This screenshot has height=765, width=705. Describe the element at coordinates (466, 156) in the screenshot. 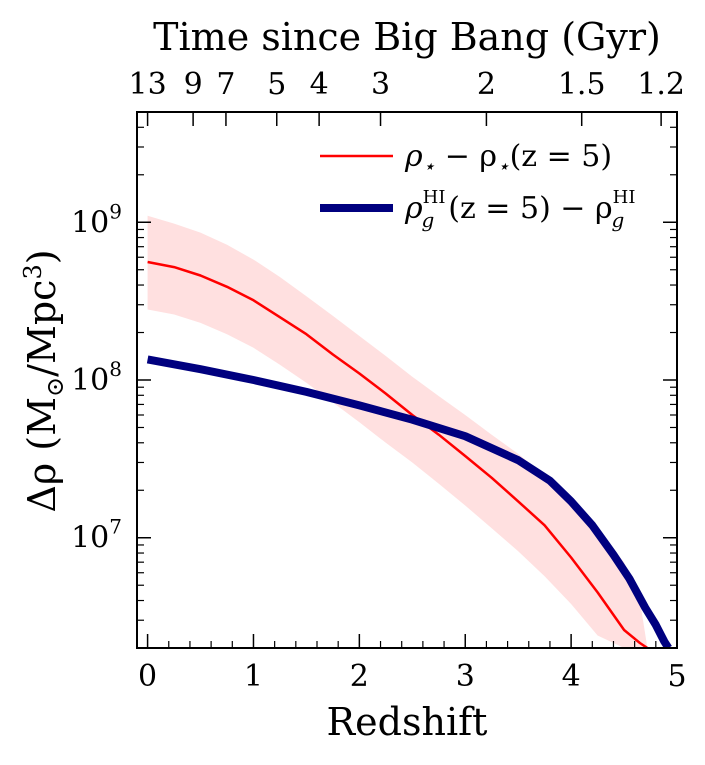

I see `legend-stars-rest: − ρ` at that location.